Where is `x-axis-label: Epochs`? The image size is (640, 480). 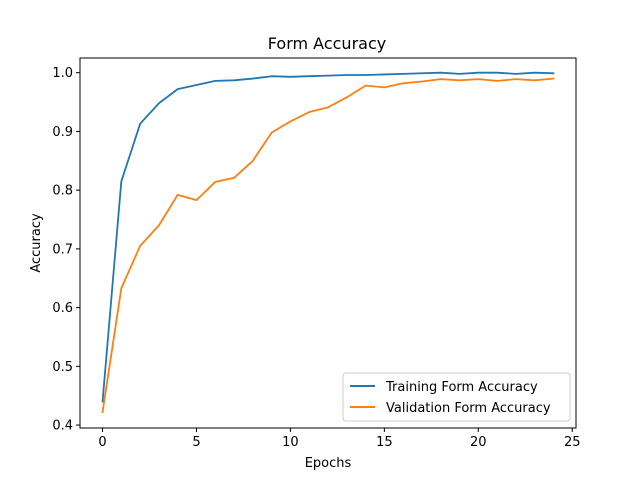 x-axis-label: Epochs is located at coordinates (328, 463).